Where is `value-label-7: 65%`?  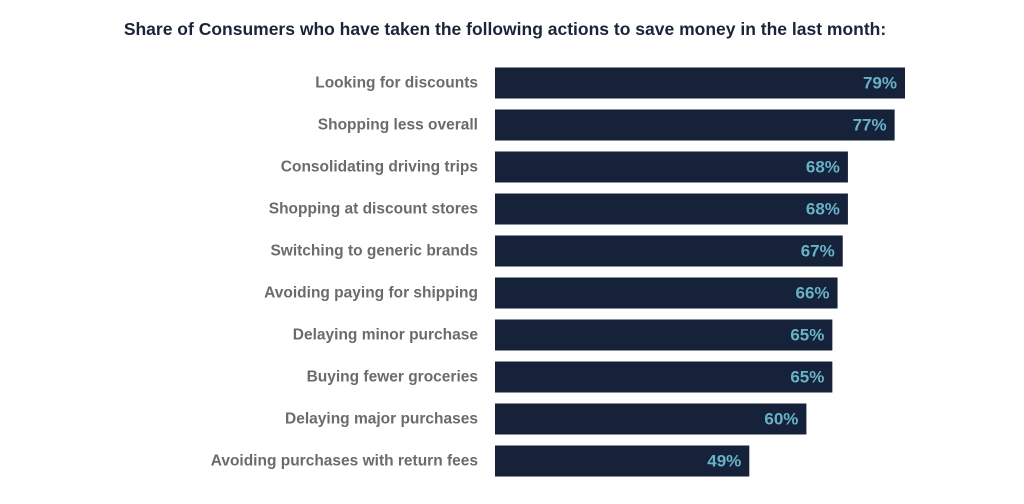
value-label-7: 65% is located at coordinates (807, 377).